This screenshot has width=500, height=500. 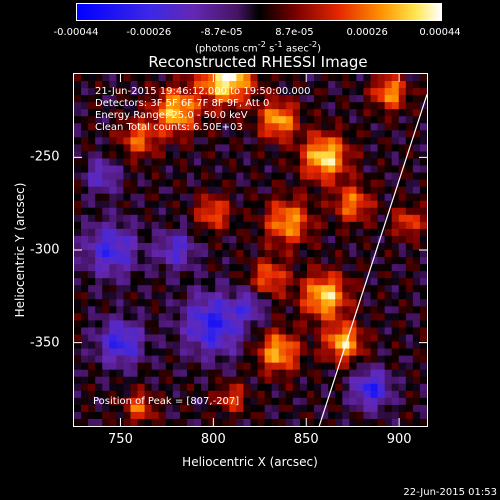 What do you see at coordinates (258, 62) in the screenshot?
I see `chart-title: Reconstructed RHESSI Image` at bounding box center [258, 62].